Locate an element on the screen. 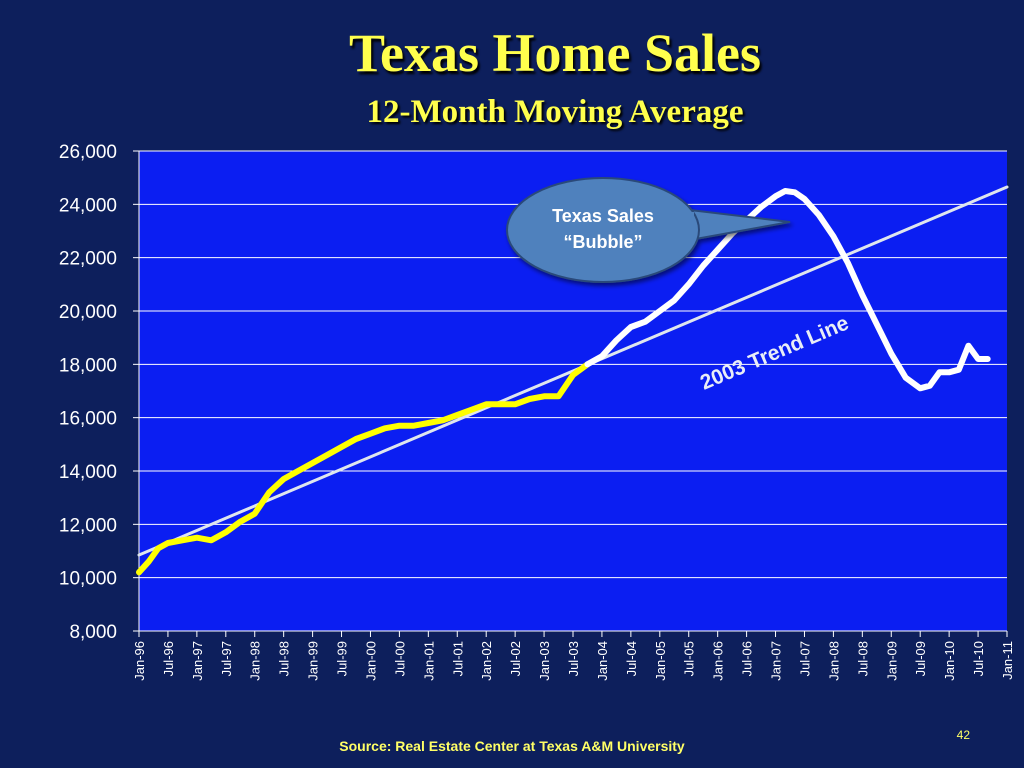  x-tick-label: Jul-02 is located at coordinates (515, 658).